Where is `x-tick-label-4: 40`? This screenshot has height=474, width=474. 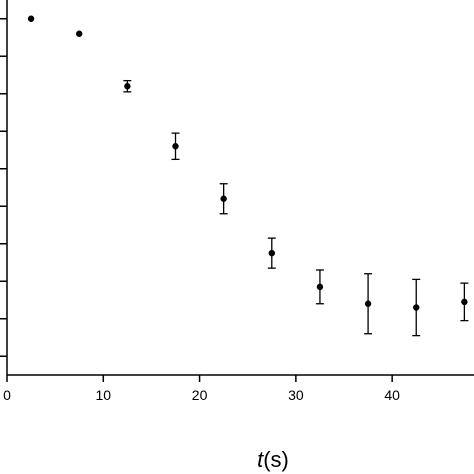 x-tick-label-4: 40 is located at coordinates (392, 395).